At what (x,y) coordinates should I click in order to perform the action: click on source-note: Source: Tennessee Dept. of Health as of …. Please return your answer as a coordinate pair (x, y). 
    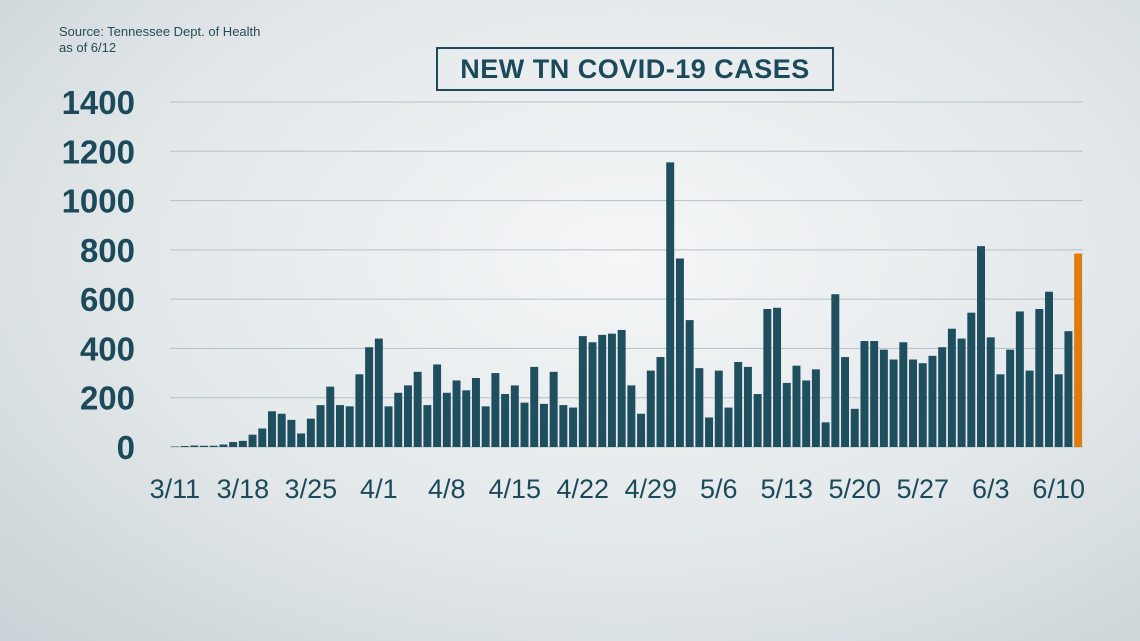
    Looking at the image, I should click on (159, 40).